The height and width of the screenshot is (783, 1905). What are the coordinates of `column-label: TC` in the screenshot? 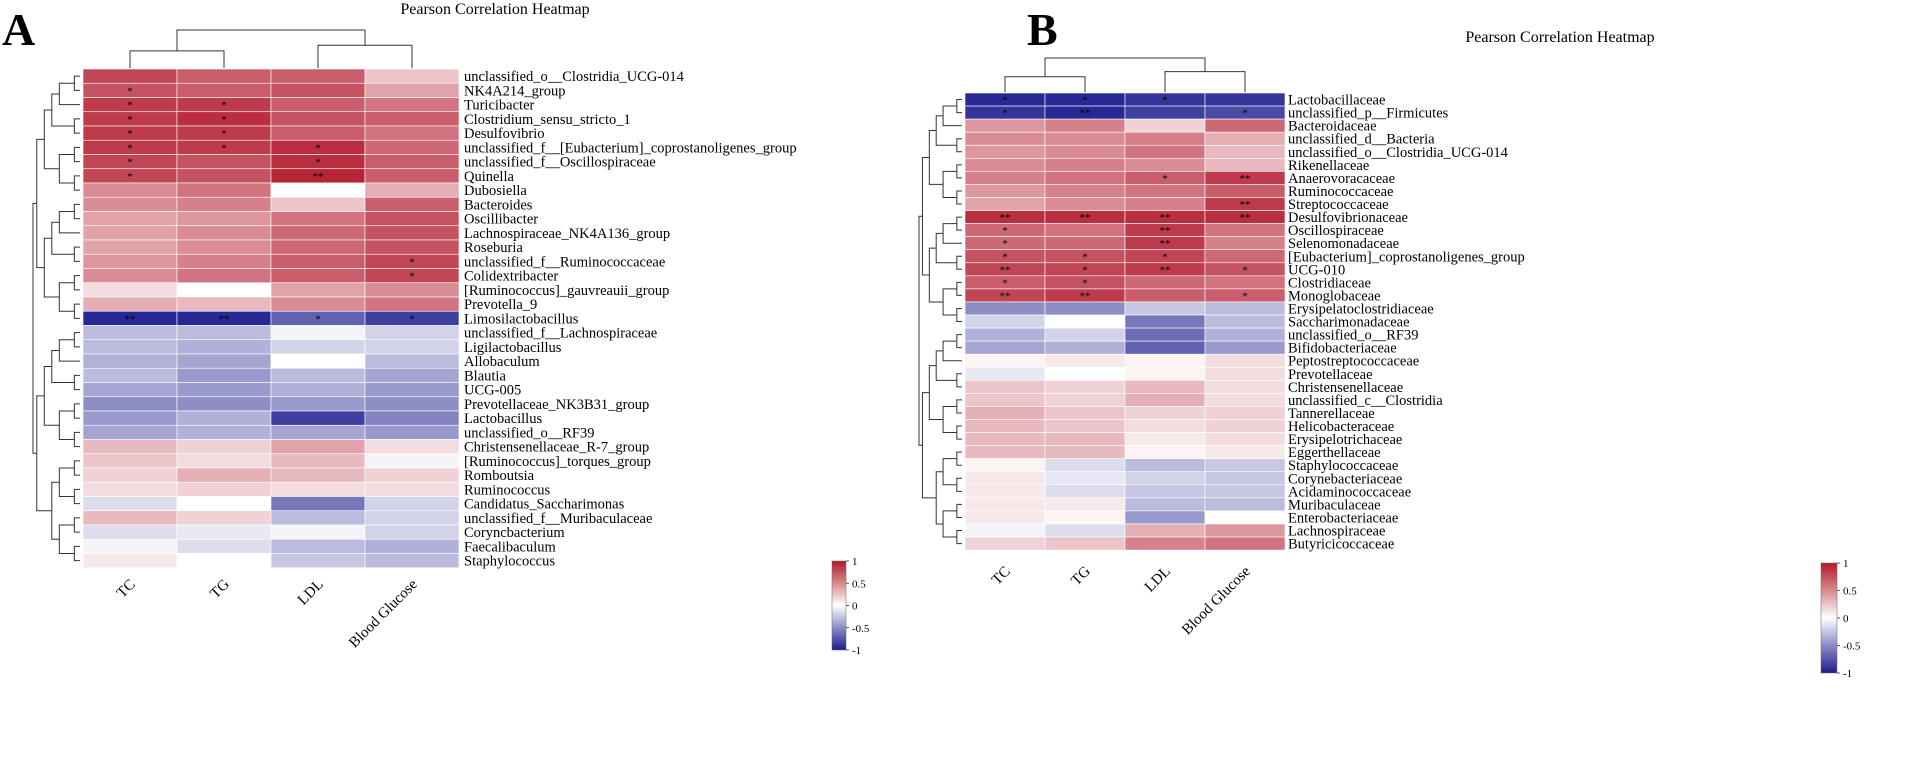 It's located at (1001, 576).